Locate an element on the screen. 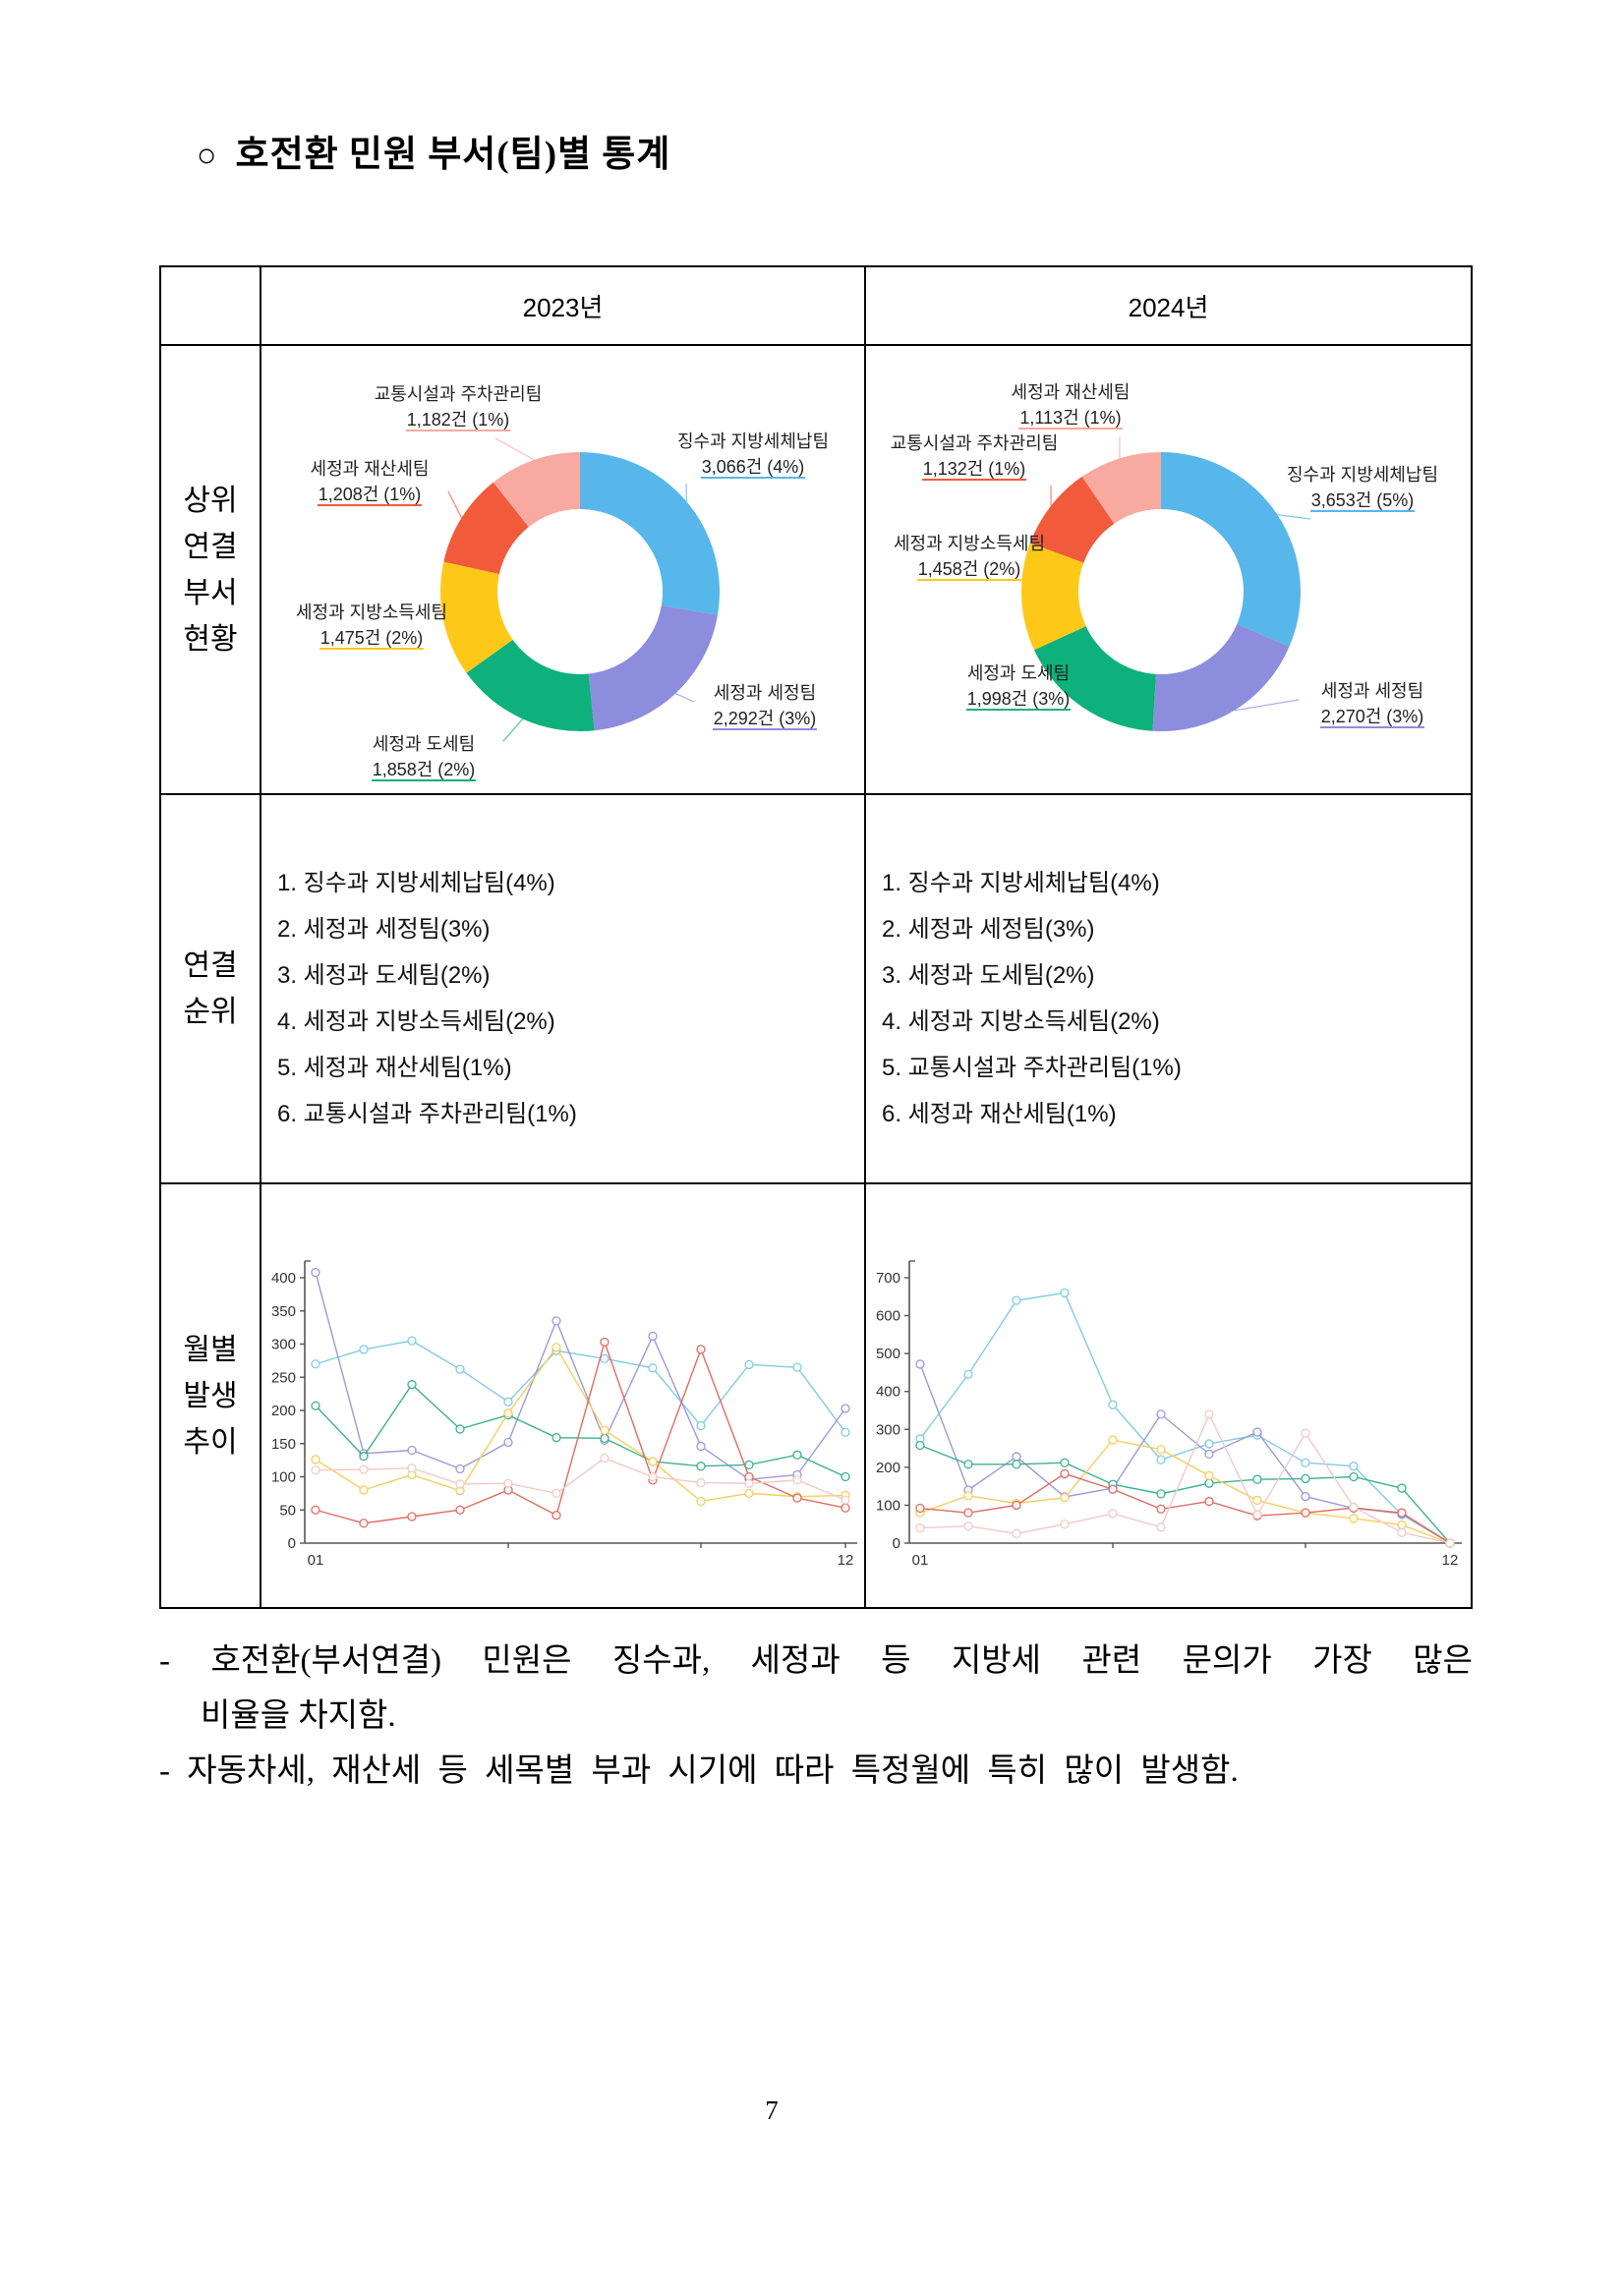 This screenshot has height=2296, width=1624. page-title: ○ 호전환 민원 부서(팀)별 통계 is located at coordinates (433, 150).